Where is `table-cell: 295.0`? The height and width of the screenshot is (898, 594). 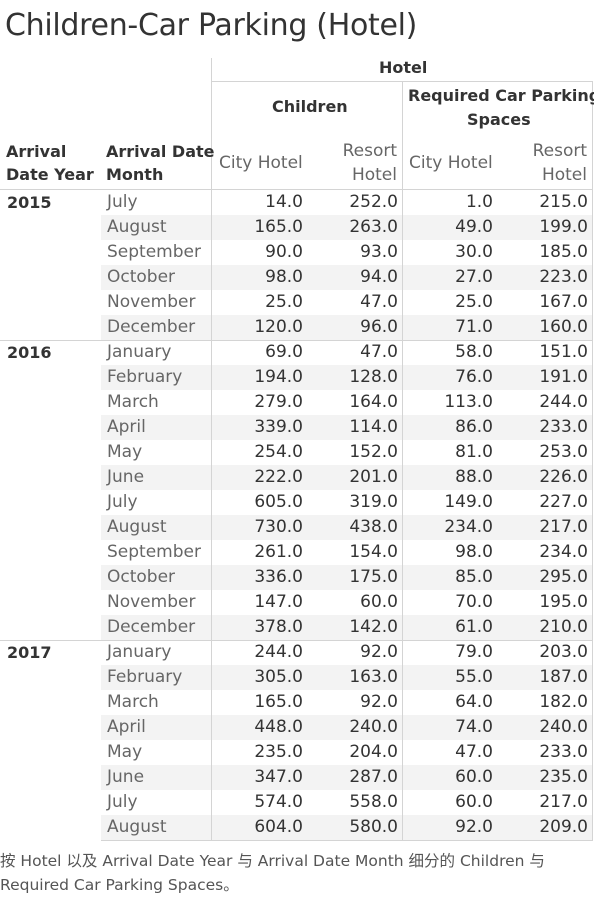
table-cell: 295.0 is located at coordinates (563, 577).